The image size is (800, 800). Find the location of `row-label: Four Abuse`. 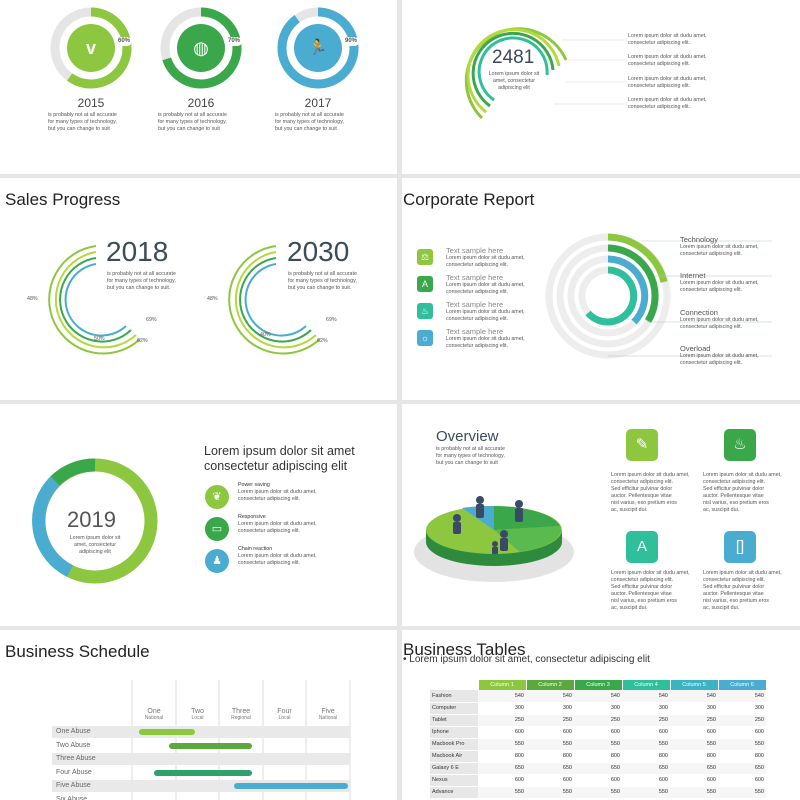

row-label: Four Abuse is located at coordinates (74, 772).